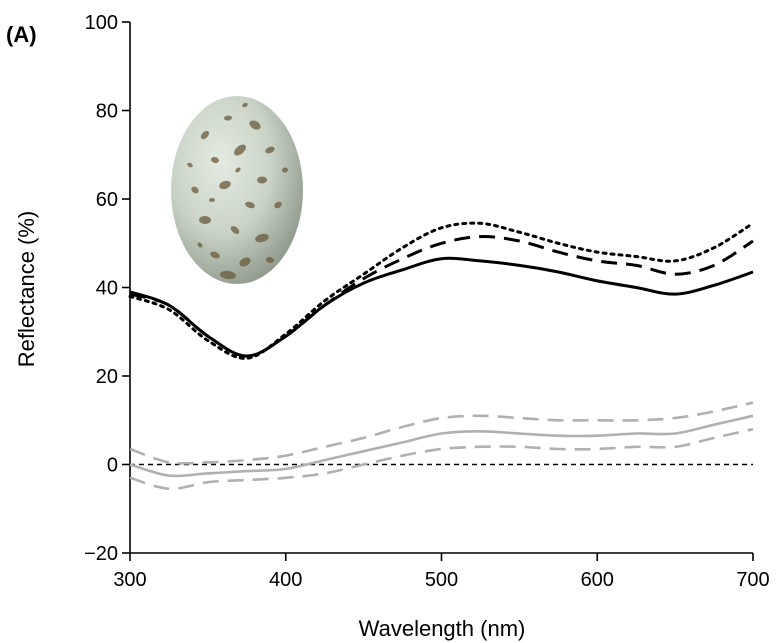 This screenshot has width=777, height=643. I want to click on panel-label: (A), so click(21, 34).